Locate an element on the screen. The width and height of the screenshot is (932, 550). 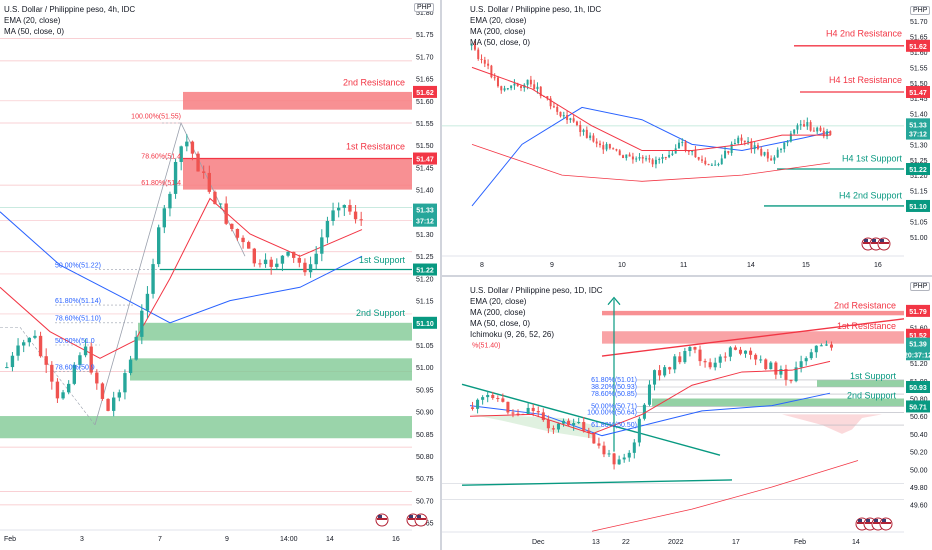
x-tick-label: 11 is located at coordinates (683, 265).